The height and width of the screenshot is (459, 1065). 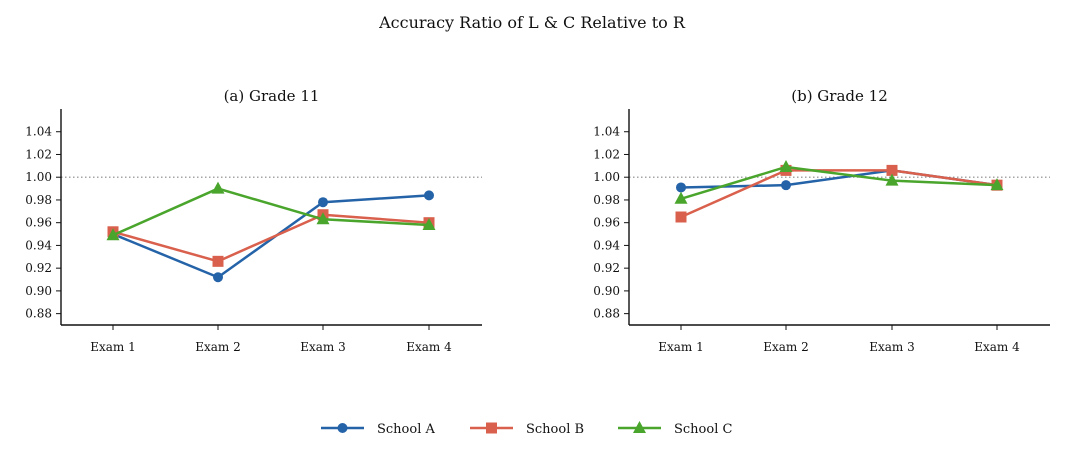 I want to click on legend-label: School B, so click(x=555, y=429).